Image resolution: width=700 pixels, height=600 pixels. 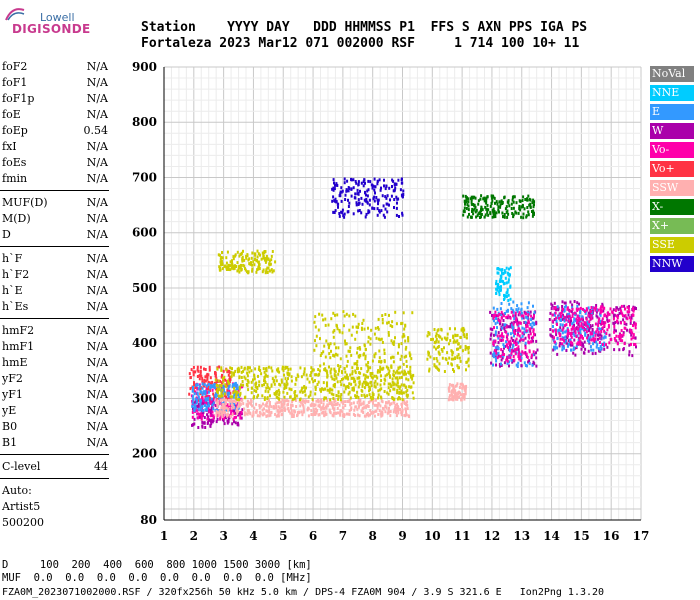 What do you see at coordinates (513, 336) in the screenshot?
I see `data-cluster-vo-` at bounding box center [513, 336].